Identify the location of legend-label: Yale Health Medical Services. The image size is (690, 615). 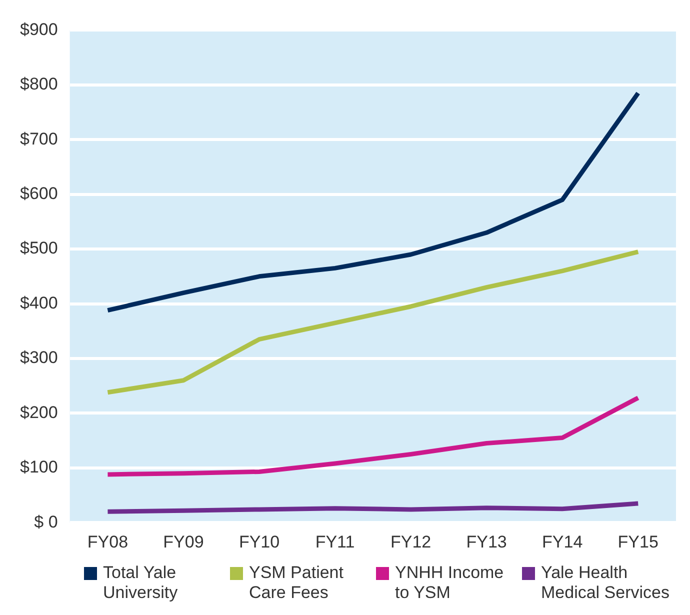
(605, 583).